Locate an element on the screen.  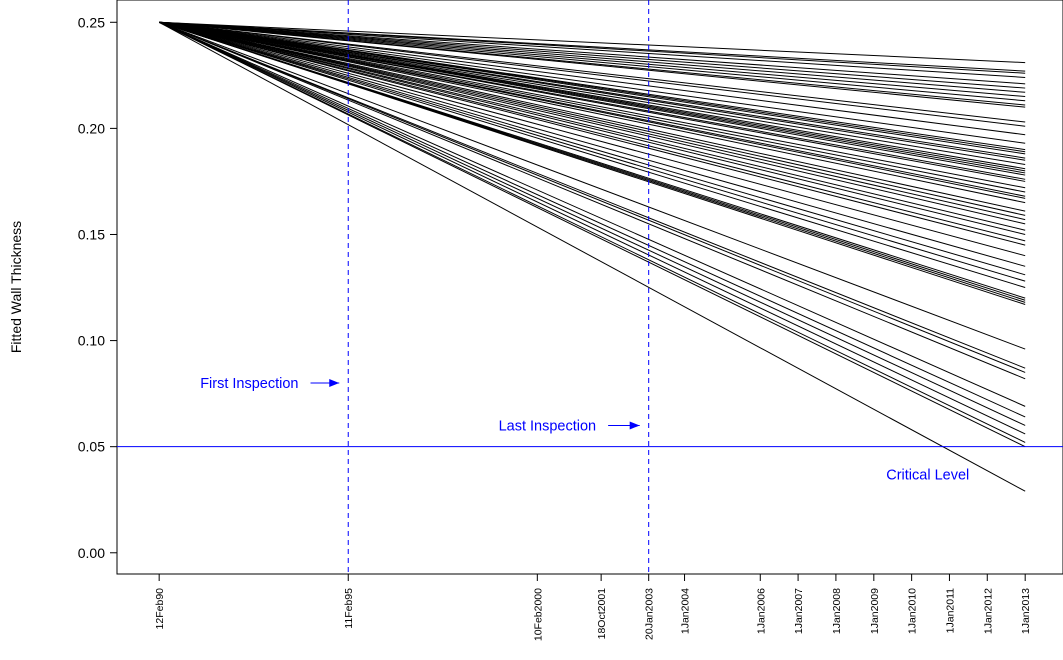
y-tick-label: 0.10 is located at coordinates (91, 341).